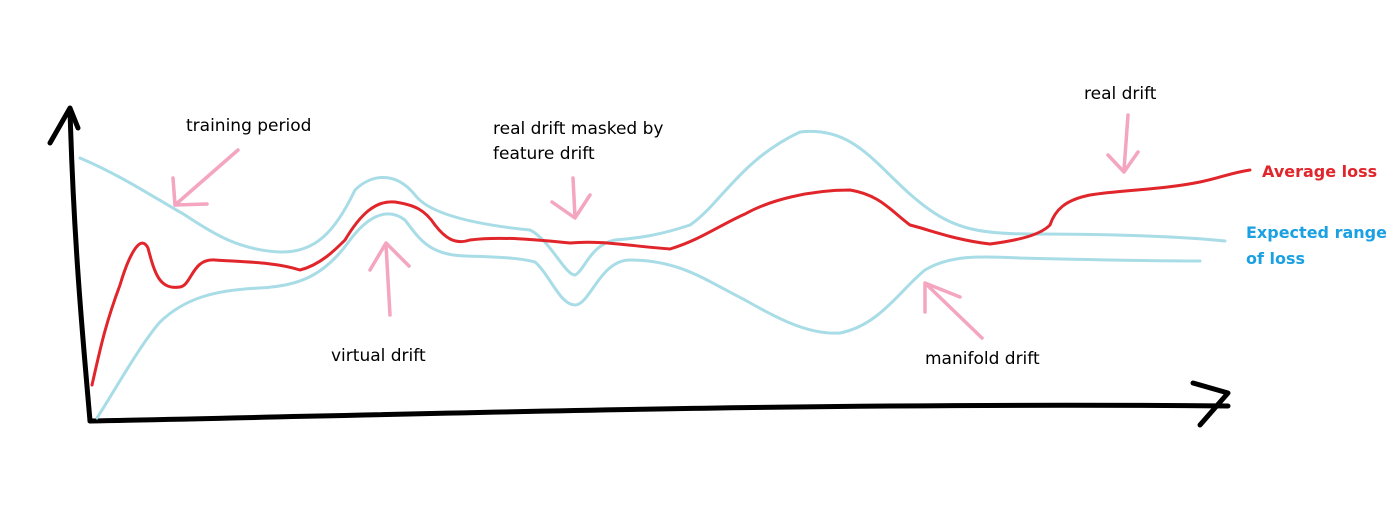 This screenshot has height=513, width=1386. Describe the element at coordinates (659, 413) in the screenshot. I see `x-axis` at that location.